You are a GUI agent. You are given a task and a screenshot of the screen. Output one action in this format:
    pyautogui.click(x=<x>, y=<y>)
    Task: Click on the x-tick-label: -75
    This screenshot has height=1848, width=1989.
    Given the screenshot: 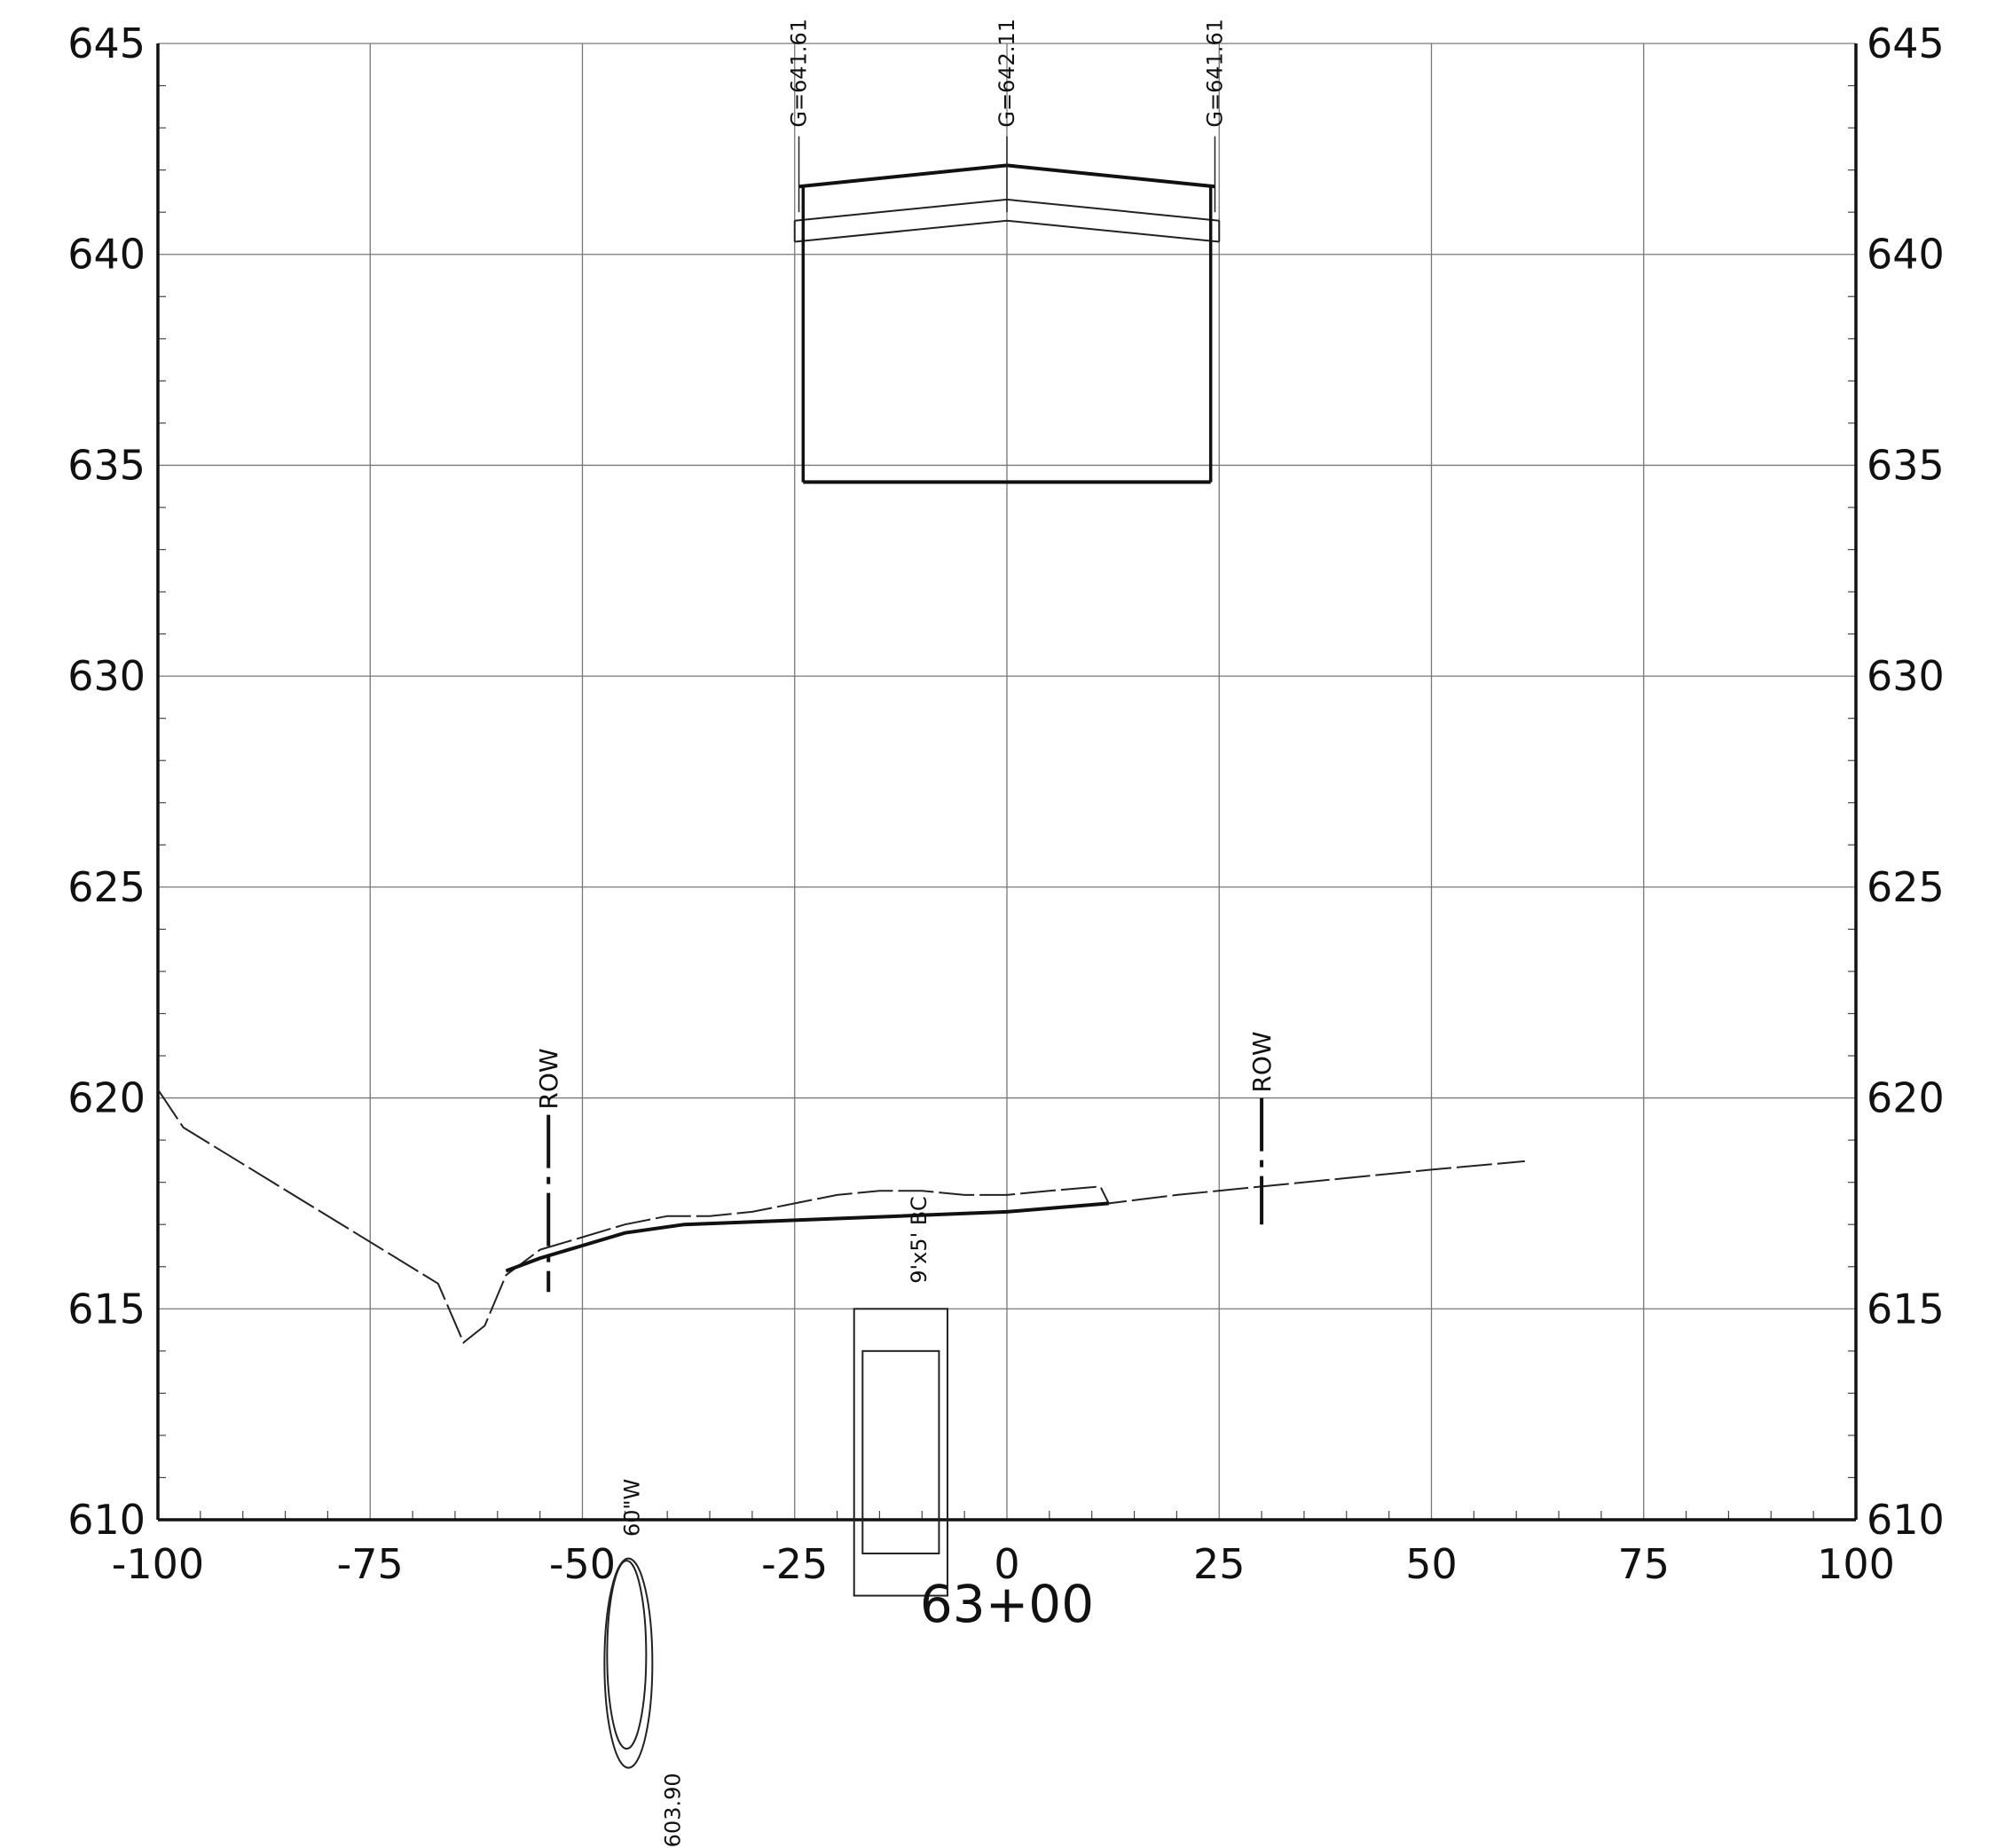 What is the action you would take?
    pyautogui.click(x=370, y=1564)
    